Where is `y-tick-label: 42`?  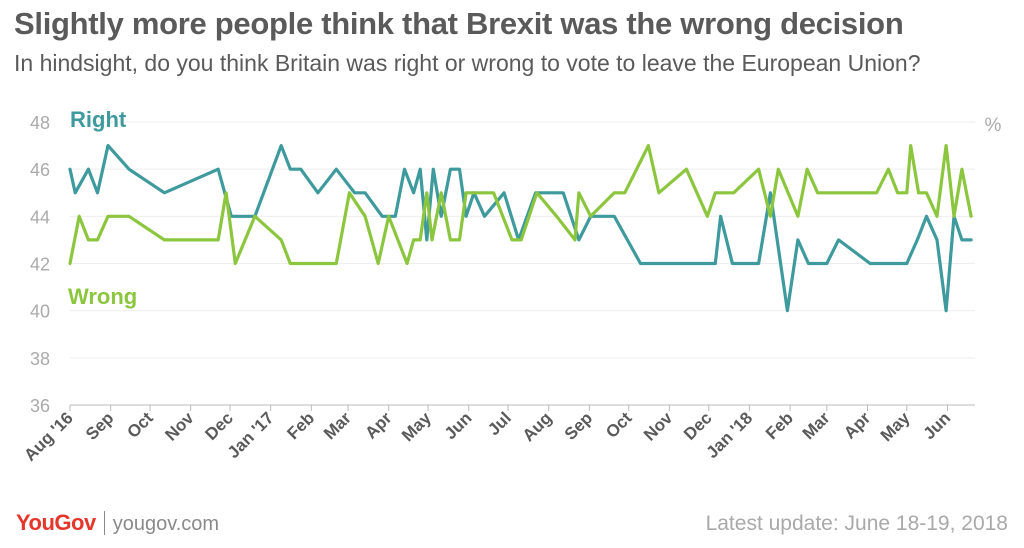
y-tick-label: 42 is located at coordinates (40, 265).